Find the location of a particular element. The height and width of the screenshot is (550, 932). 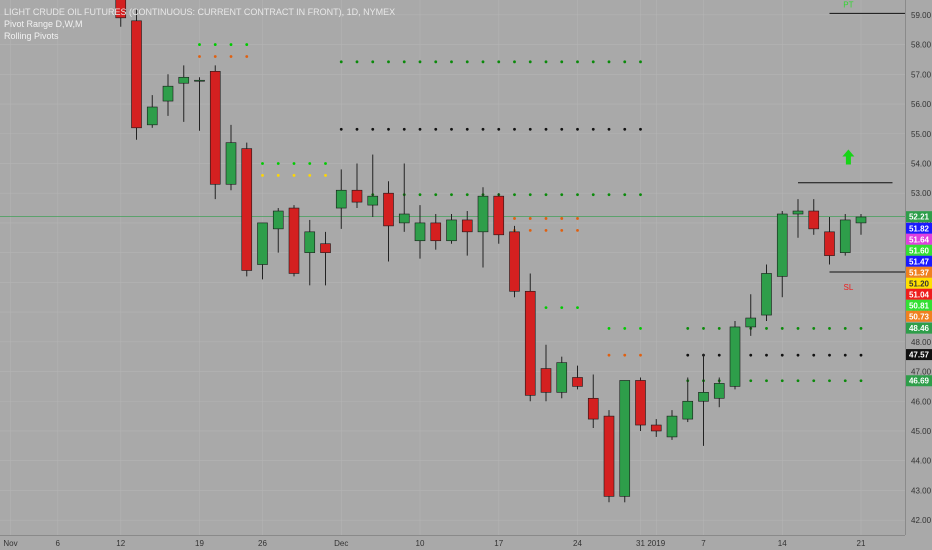

study-rolling-pivots: Rolling Pivots is located at coordinates (31, 36).